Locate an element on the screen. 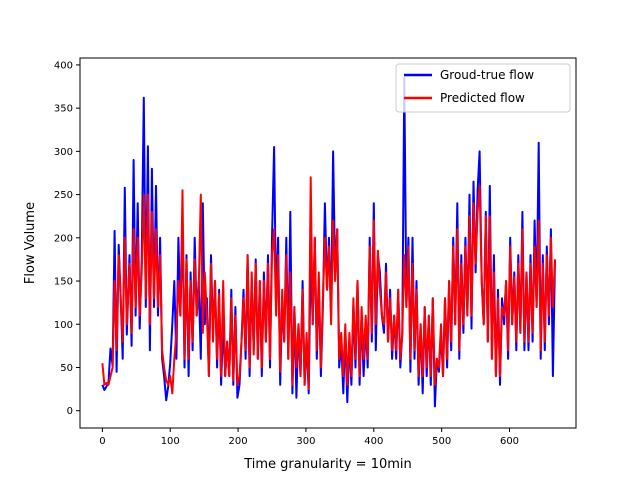 This screenshot has height=480, width=640. x-tick-label: 100 is located at coordinates (170, 441).